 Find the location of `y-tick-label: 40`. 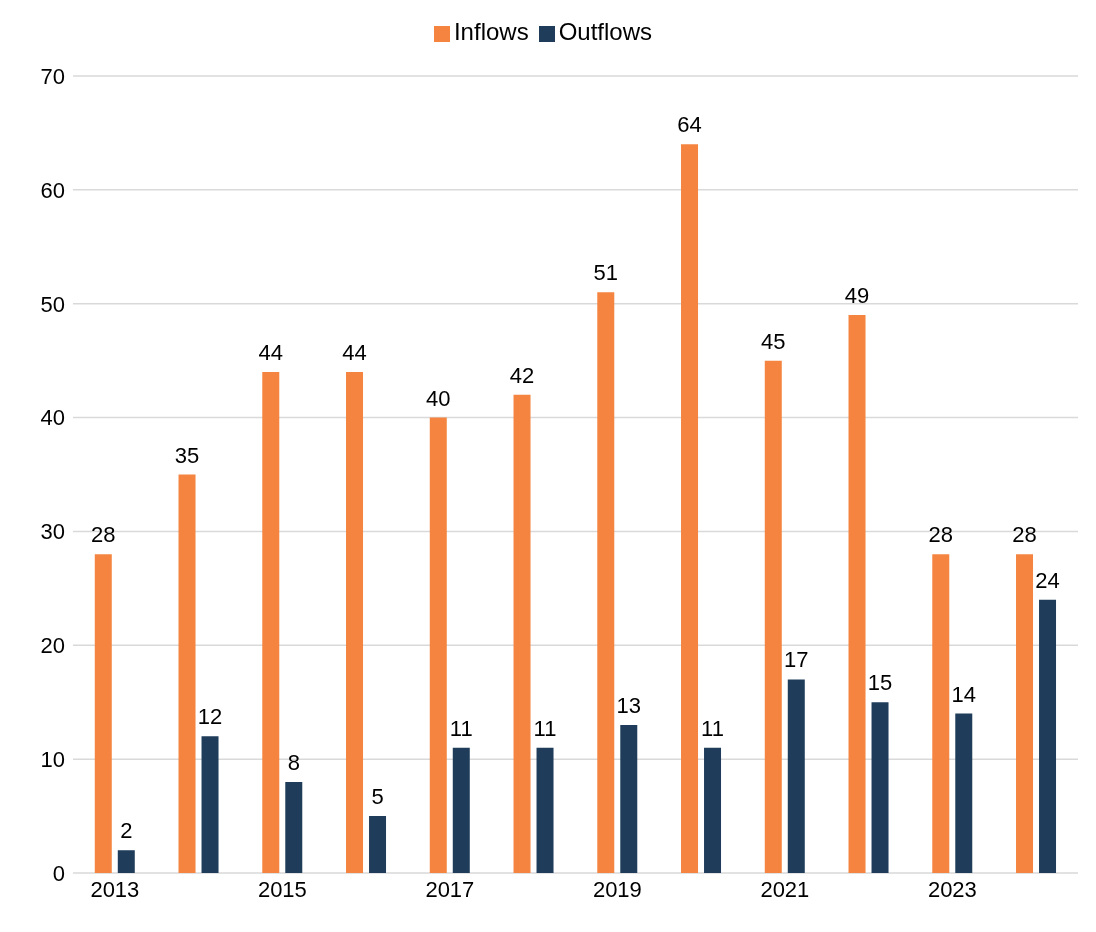

y-tick-label: 40 is located at coordinates (52, 418).